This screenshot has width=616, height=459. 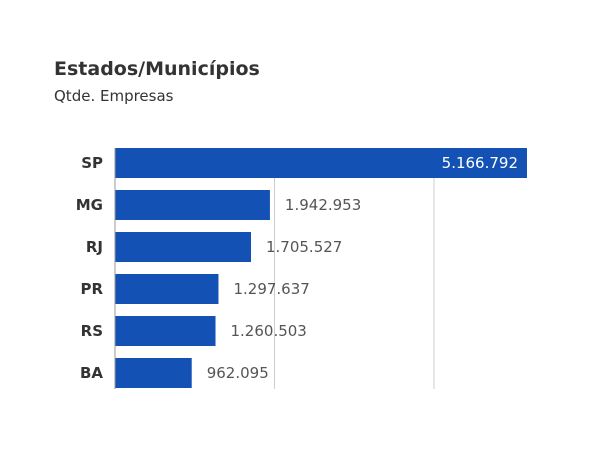 What do you see at coordinates (91, 289) in the screenshot?
I see `category-label-pr: PR` at bounding box center [91, 289].